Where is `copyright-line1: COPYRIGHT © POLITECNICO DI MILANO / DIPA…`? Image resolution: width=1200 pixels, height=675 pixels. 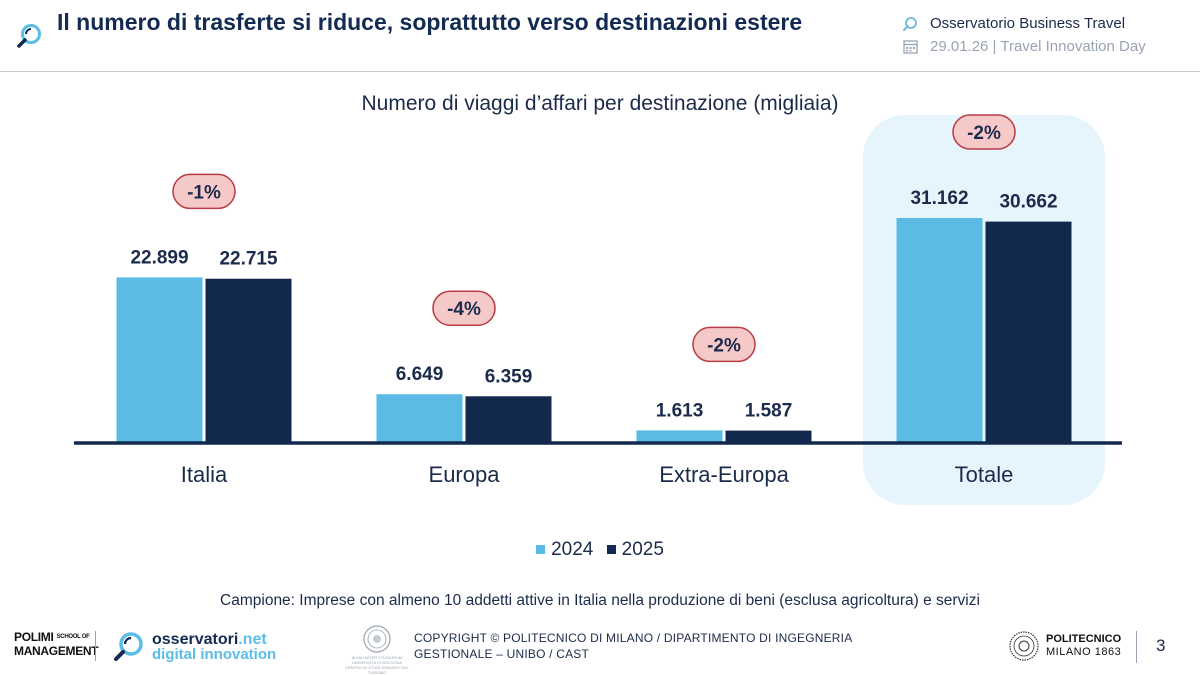 copyright-line1: COPYRIGHT © POLITECNICO DI MILANO / DIPA… is located at coordinates (633, 638).